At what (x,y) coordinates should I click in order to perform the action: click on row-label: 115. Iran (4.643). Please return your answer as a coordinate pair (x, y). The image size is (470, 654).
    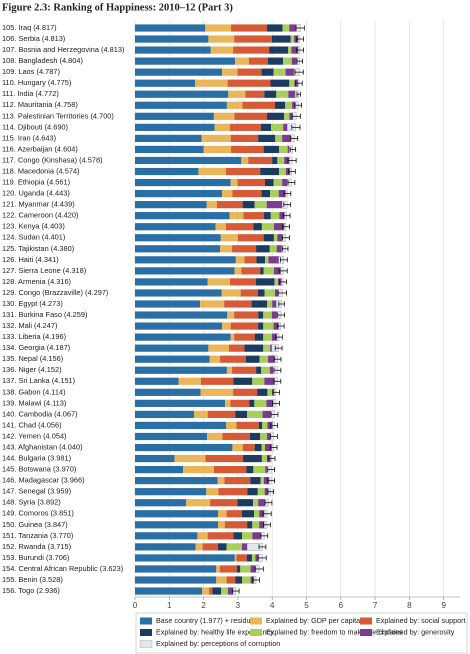
    Looking at the image, I should click on (29, 137).